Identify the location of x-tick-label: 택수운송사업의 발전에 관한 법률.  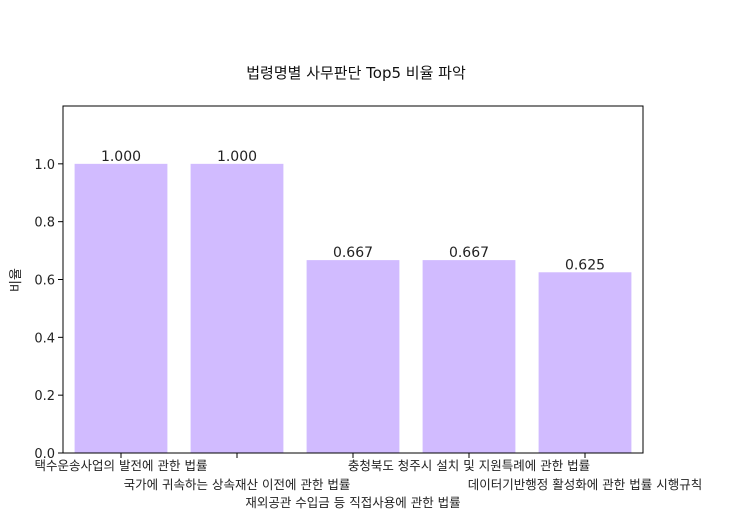
(121, 465).